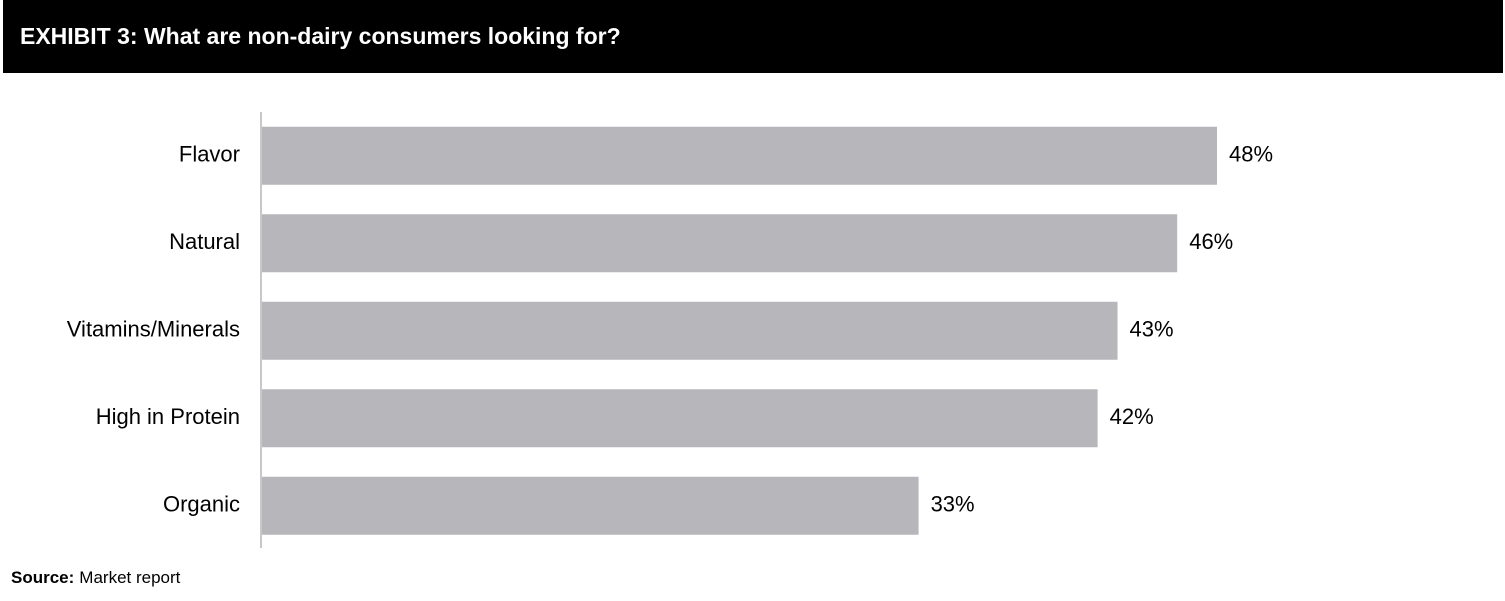 The image size is (1505, 601). Describe the element at coordinates (129, 577) in the screenshot. I see `source-text: Market report` at that location.